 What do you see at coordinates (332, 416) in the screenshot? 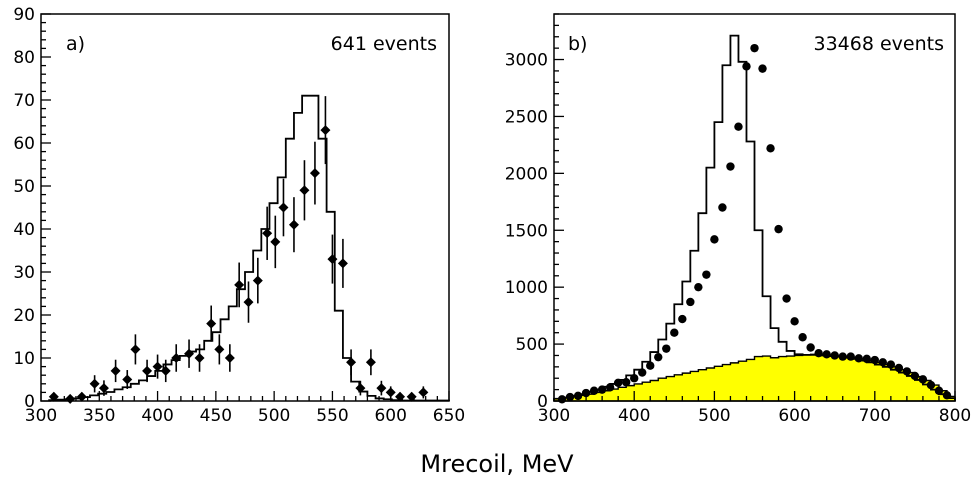
I see `panel-a-x-tick-label: 550` at bounding box center [332, 416].